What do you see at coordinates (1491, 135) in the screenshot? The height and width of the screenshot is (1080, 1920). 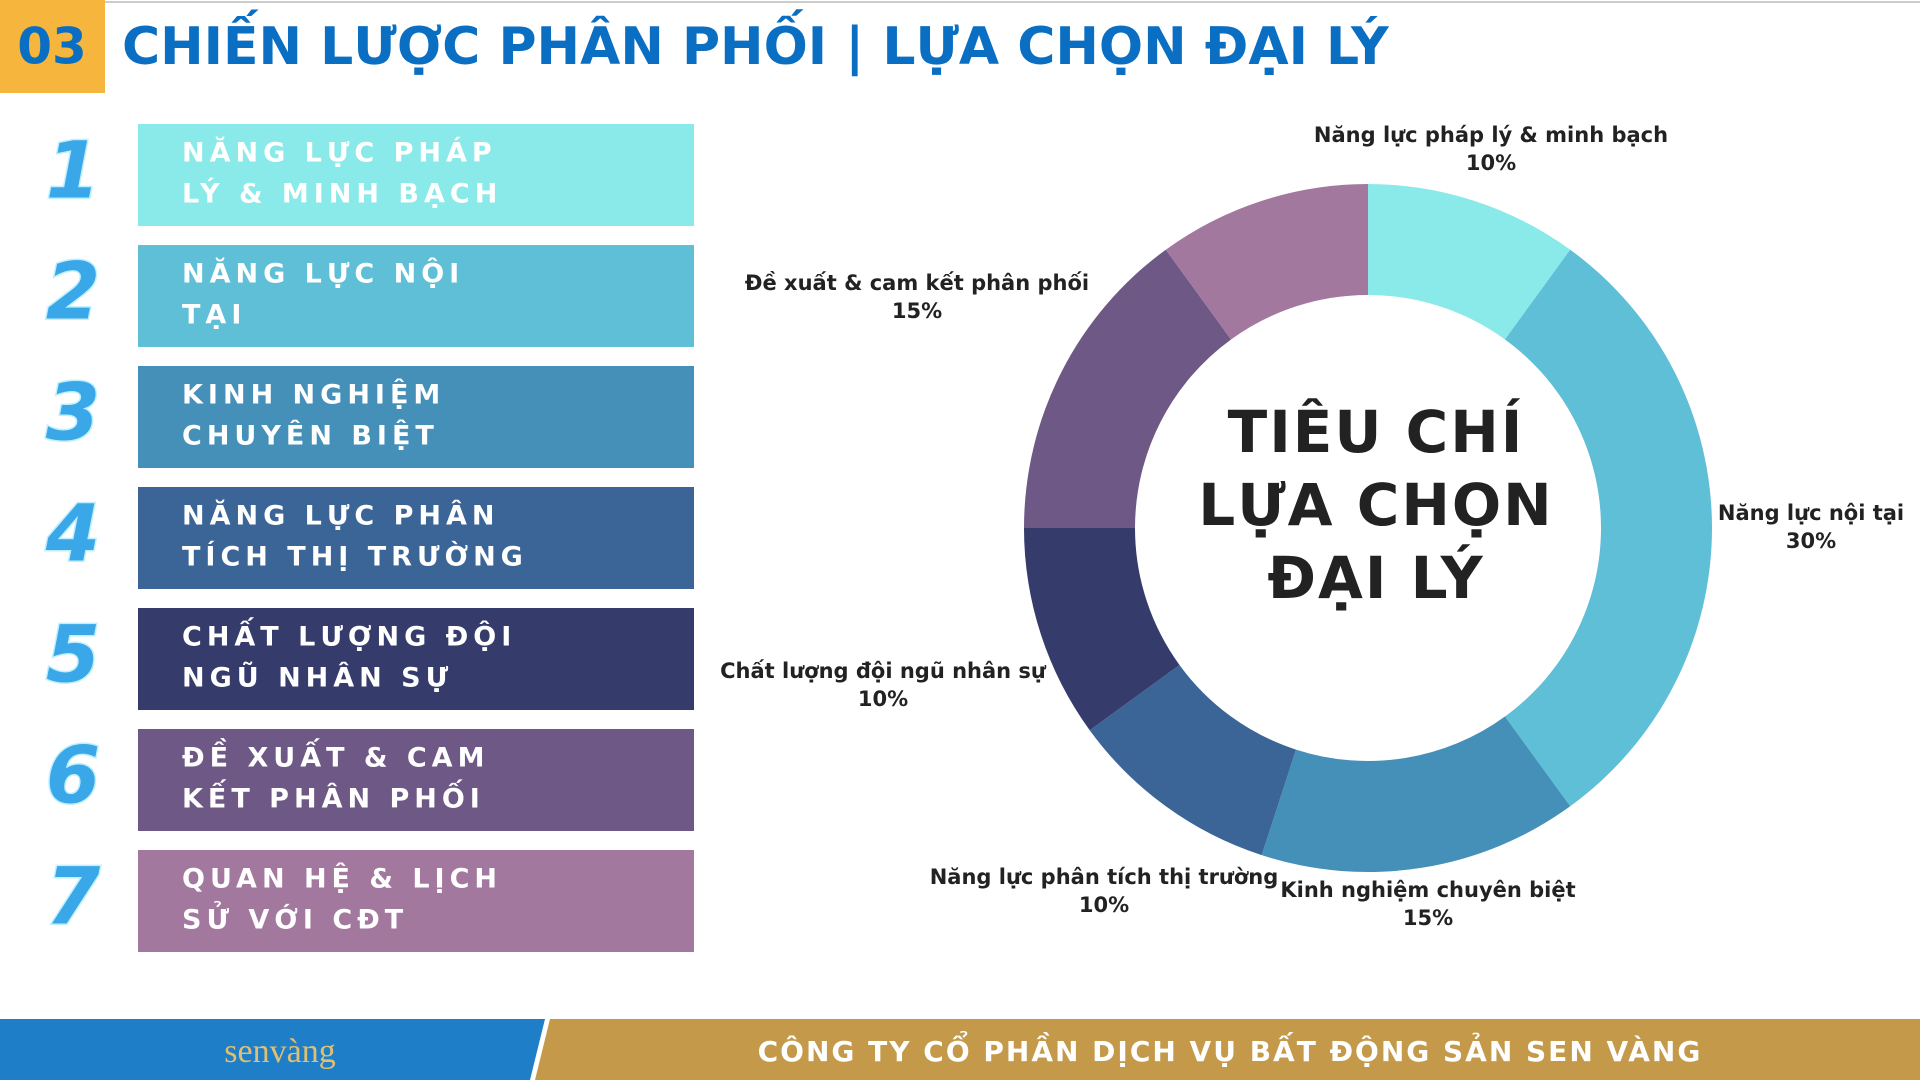 I see `slice-label: Năng lực pháp lý & minh bạch` at bounding box center [1491, 135].